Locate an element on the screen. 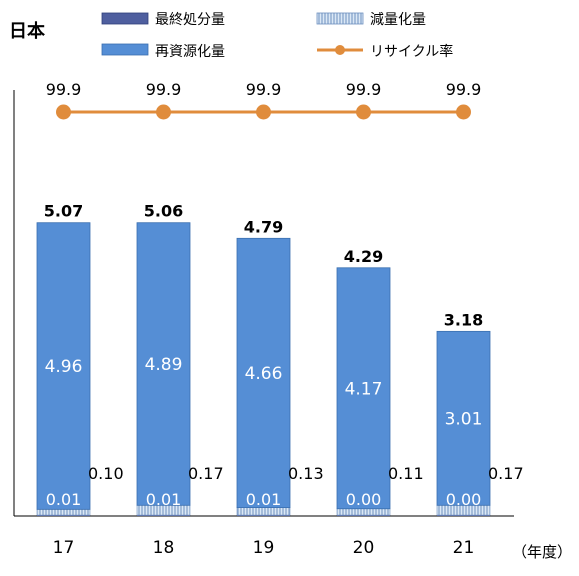 The height and width of the screenshot is (576, 579). recycling-rate-label-17: 99.9 is located at coordinates (64, 89).